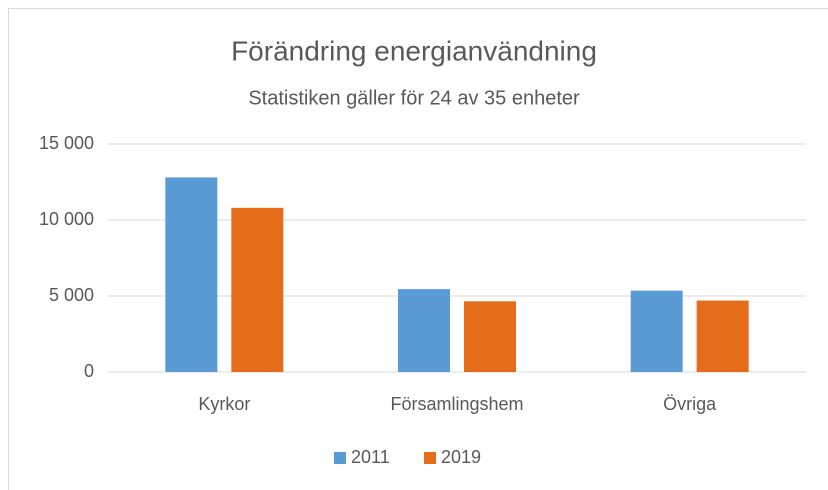  I want to click on chart-title: Förändring energianvändning, so click(414, 50).